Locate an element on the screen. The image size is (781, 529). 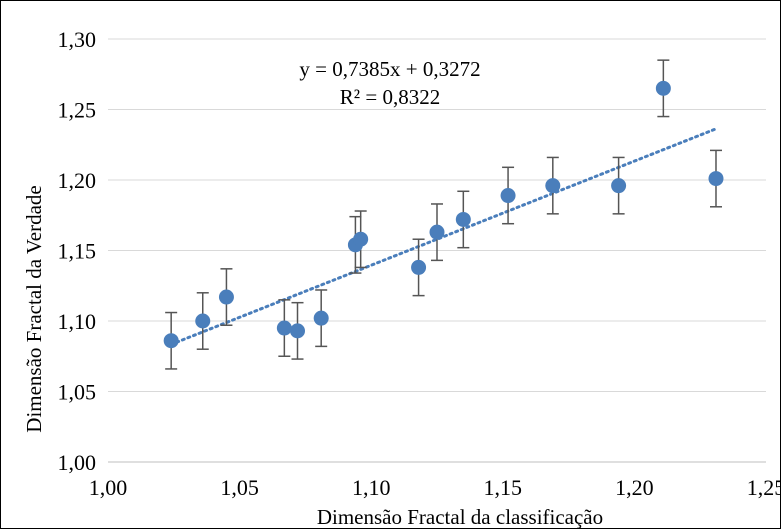
x-tick-label: 1,15 is located at coordinates (503, 487).